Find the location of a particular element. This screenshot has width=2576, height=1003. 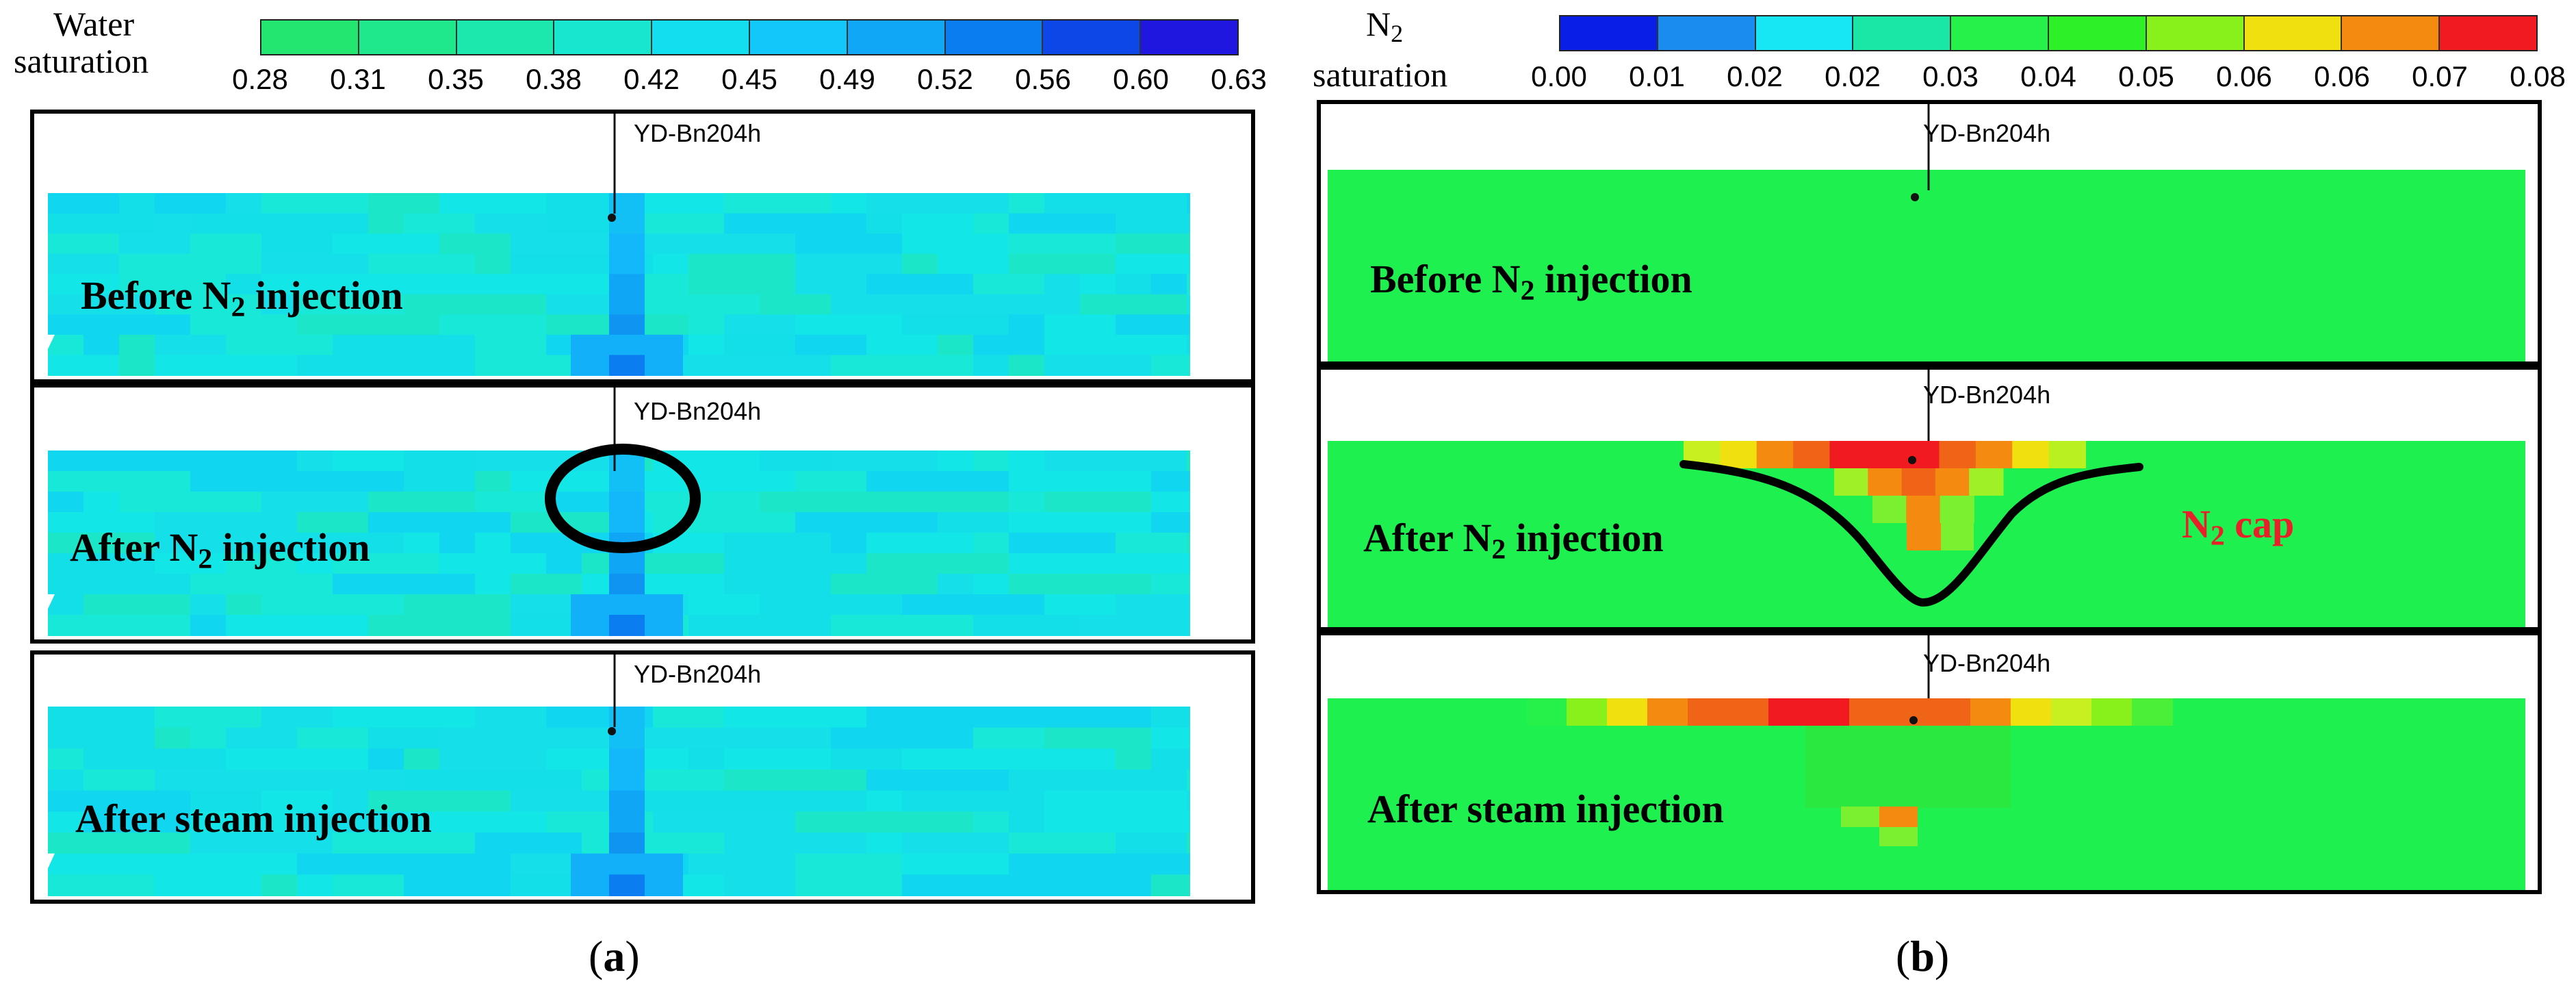

n2-saturation-colorbar is located at coordinates (2048, 33).